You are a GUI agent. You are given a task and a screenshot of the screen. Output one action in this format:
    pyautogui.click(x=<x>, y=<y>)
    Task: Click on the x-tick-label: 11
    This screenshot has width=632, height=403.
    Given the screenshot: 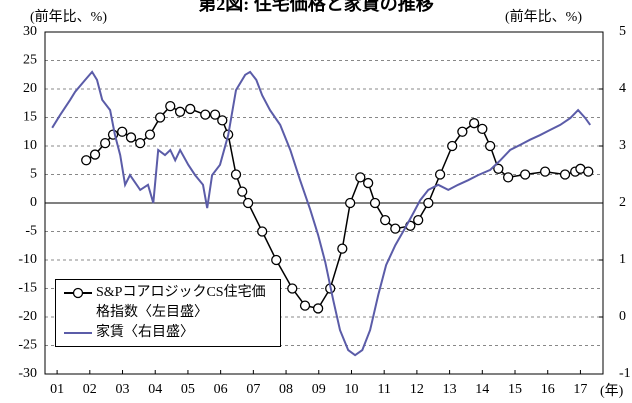 What is the action you would take?
    pyautogui.click(x=383, y=389)
    